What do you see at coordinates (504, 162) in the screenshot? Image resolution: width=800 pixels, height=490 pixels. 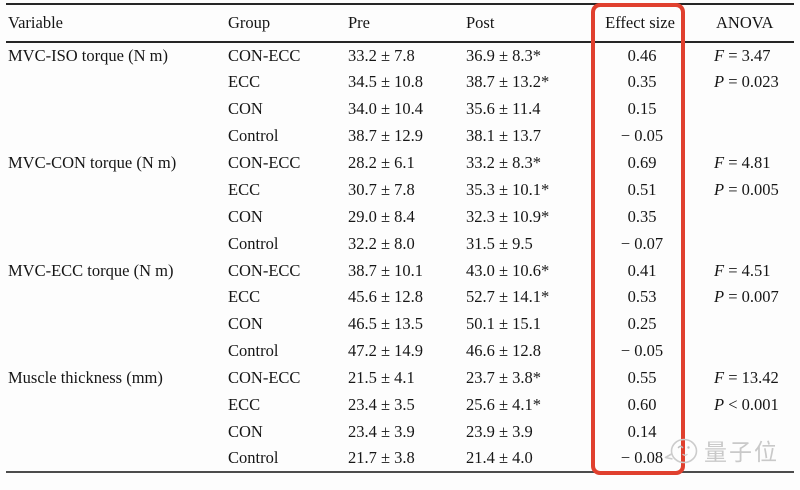 I see `post-cell: 33.2 ± 8.3*` at bounding box center [504, 162].